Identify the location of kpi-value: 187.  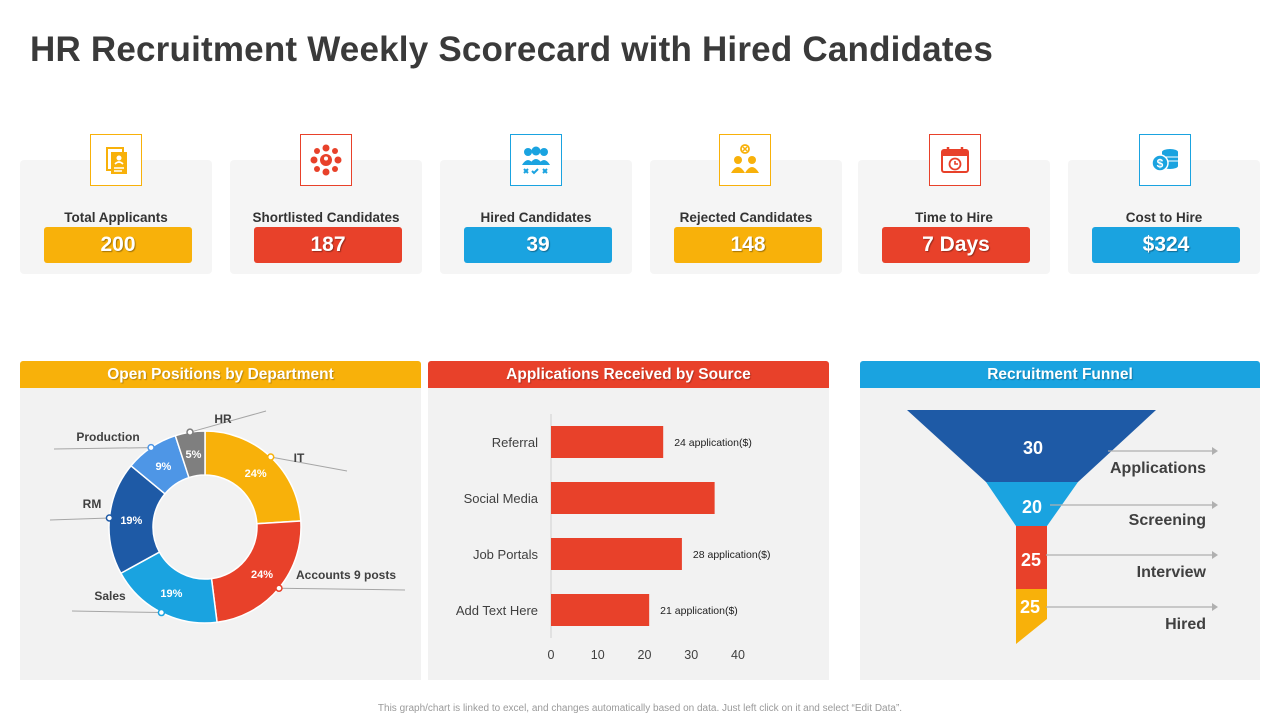
(328, 245).